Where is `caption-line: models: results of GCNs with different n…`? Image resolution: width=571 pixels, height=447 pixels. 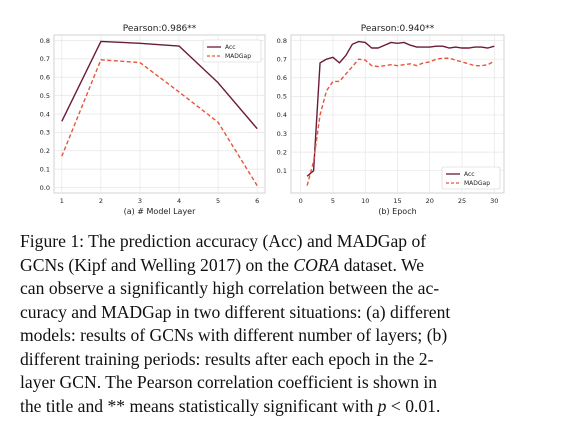 caption-line: models: results of GCNs with different n… is located at coordinates (234, 335).